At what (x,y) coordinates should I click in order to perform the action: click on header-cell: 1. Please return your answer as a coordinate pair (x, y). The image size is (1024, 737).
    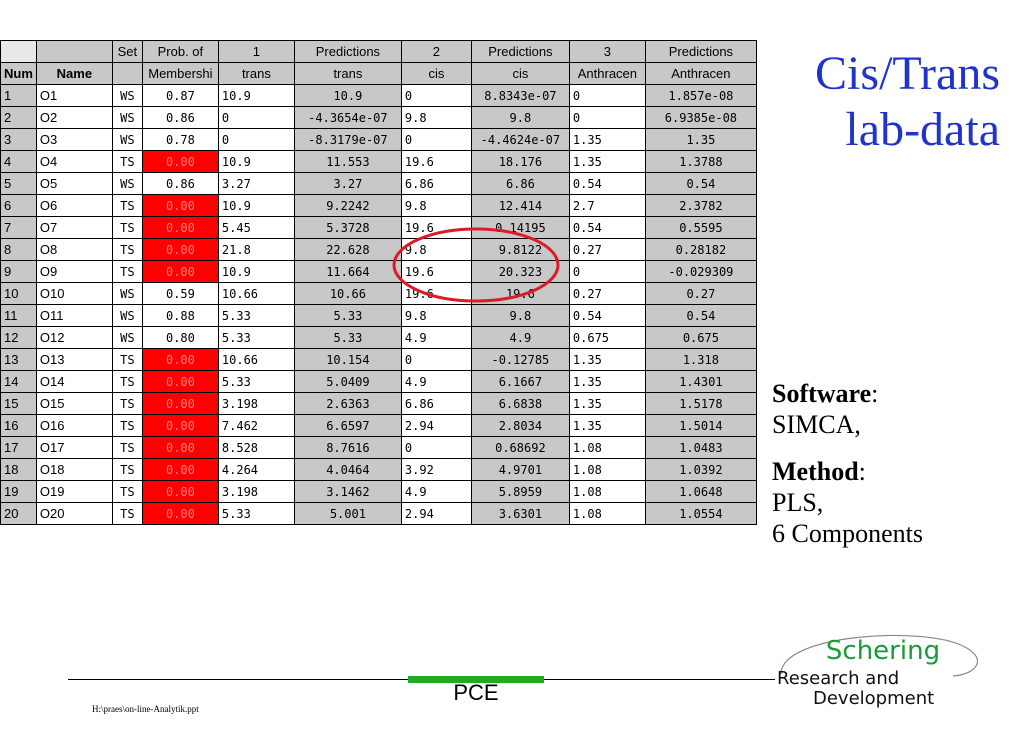
    Looking at the image, I should click on (256, 51).